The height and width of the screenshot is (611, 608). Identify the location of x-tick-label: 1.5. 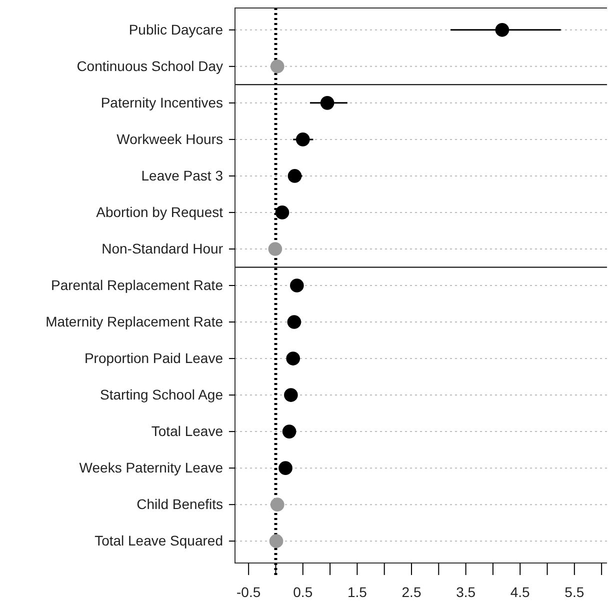
(357, 592).